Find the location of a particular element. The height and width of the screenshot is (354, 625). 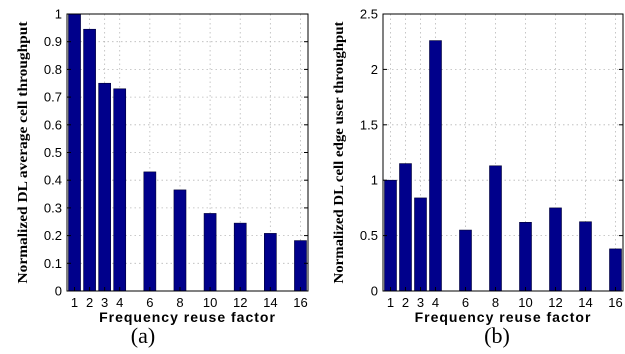

y-tick-label: 0.2 is located at coordinates (53, 235).